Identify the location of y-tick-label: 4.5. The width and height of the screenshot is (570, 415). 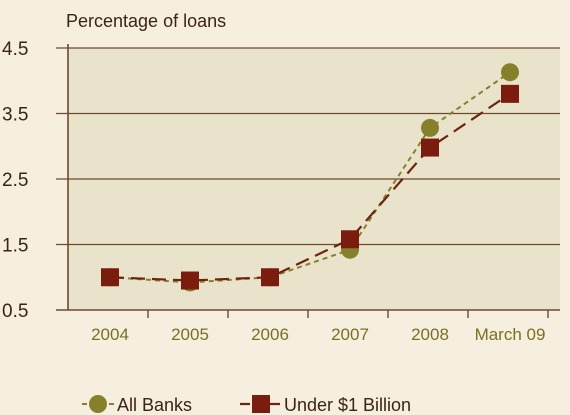
(15, 49).